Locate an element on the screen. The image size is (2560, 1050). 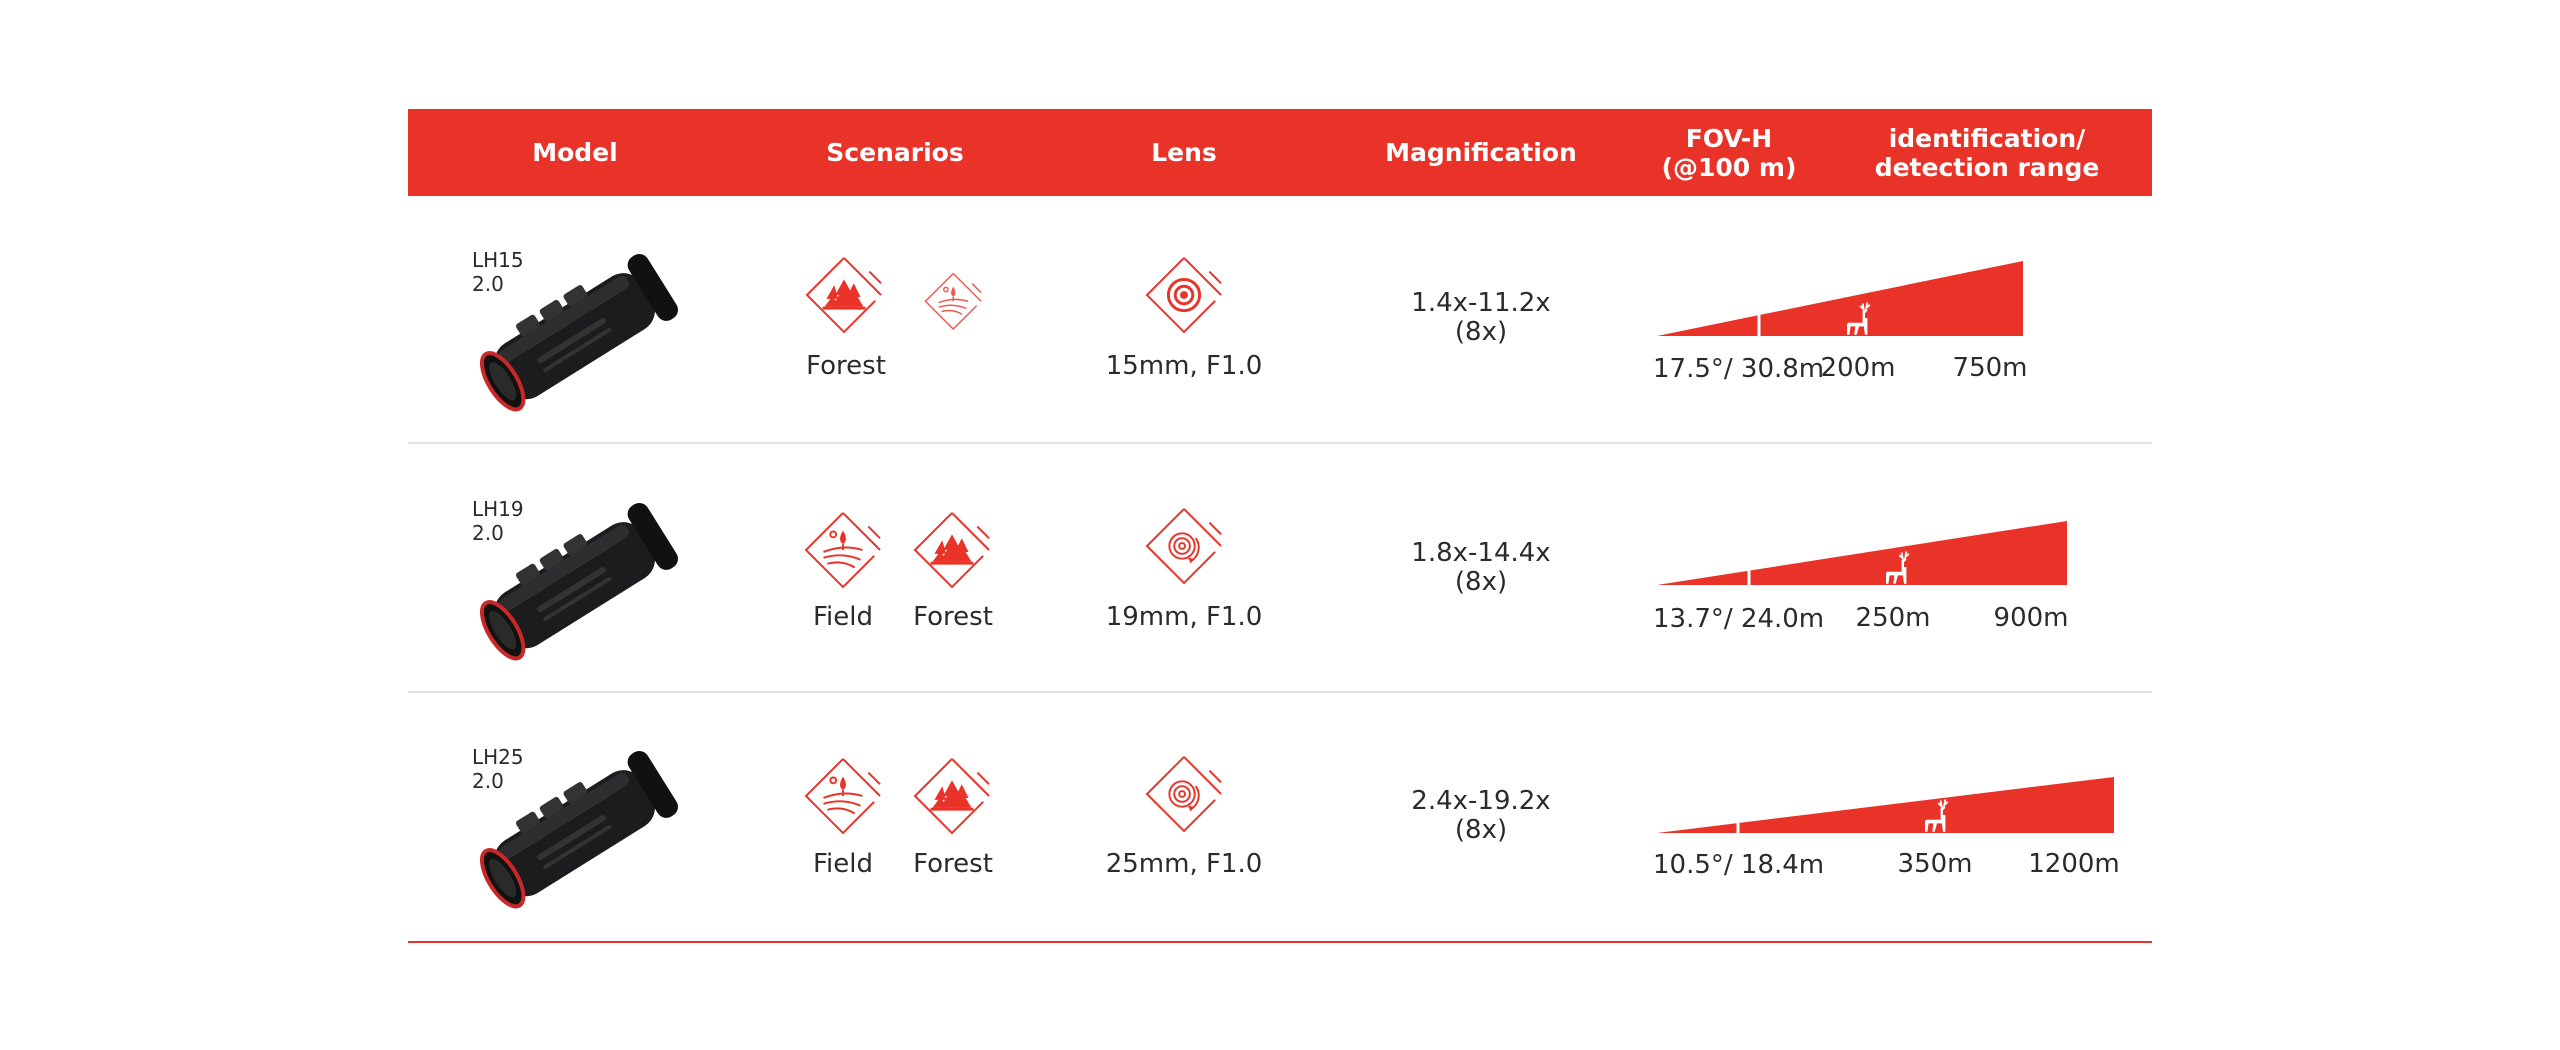
header-fov: FOV-H (@100 m) is located at coordinates (1729, 152).